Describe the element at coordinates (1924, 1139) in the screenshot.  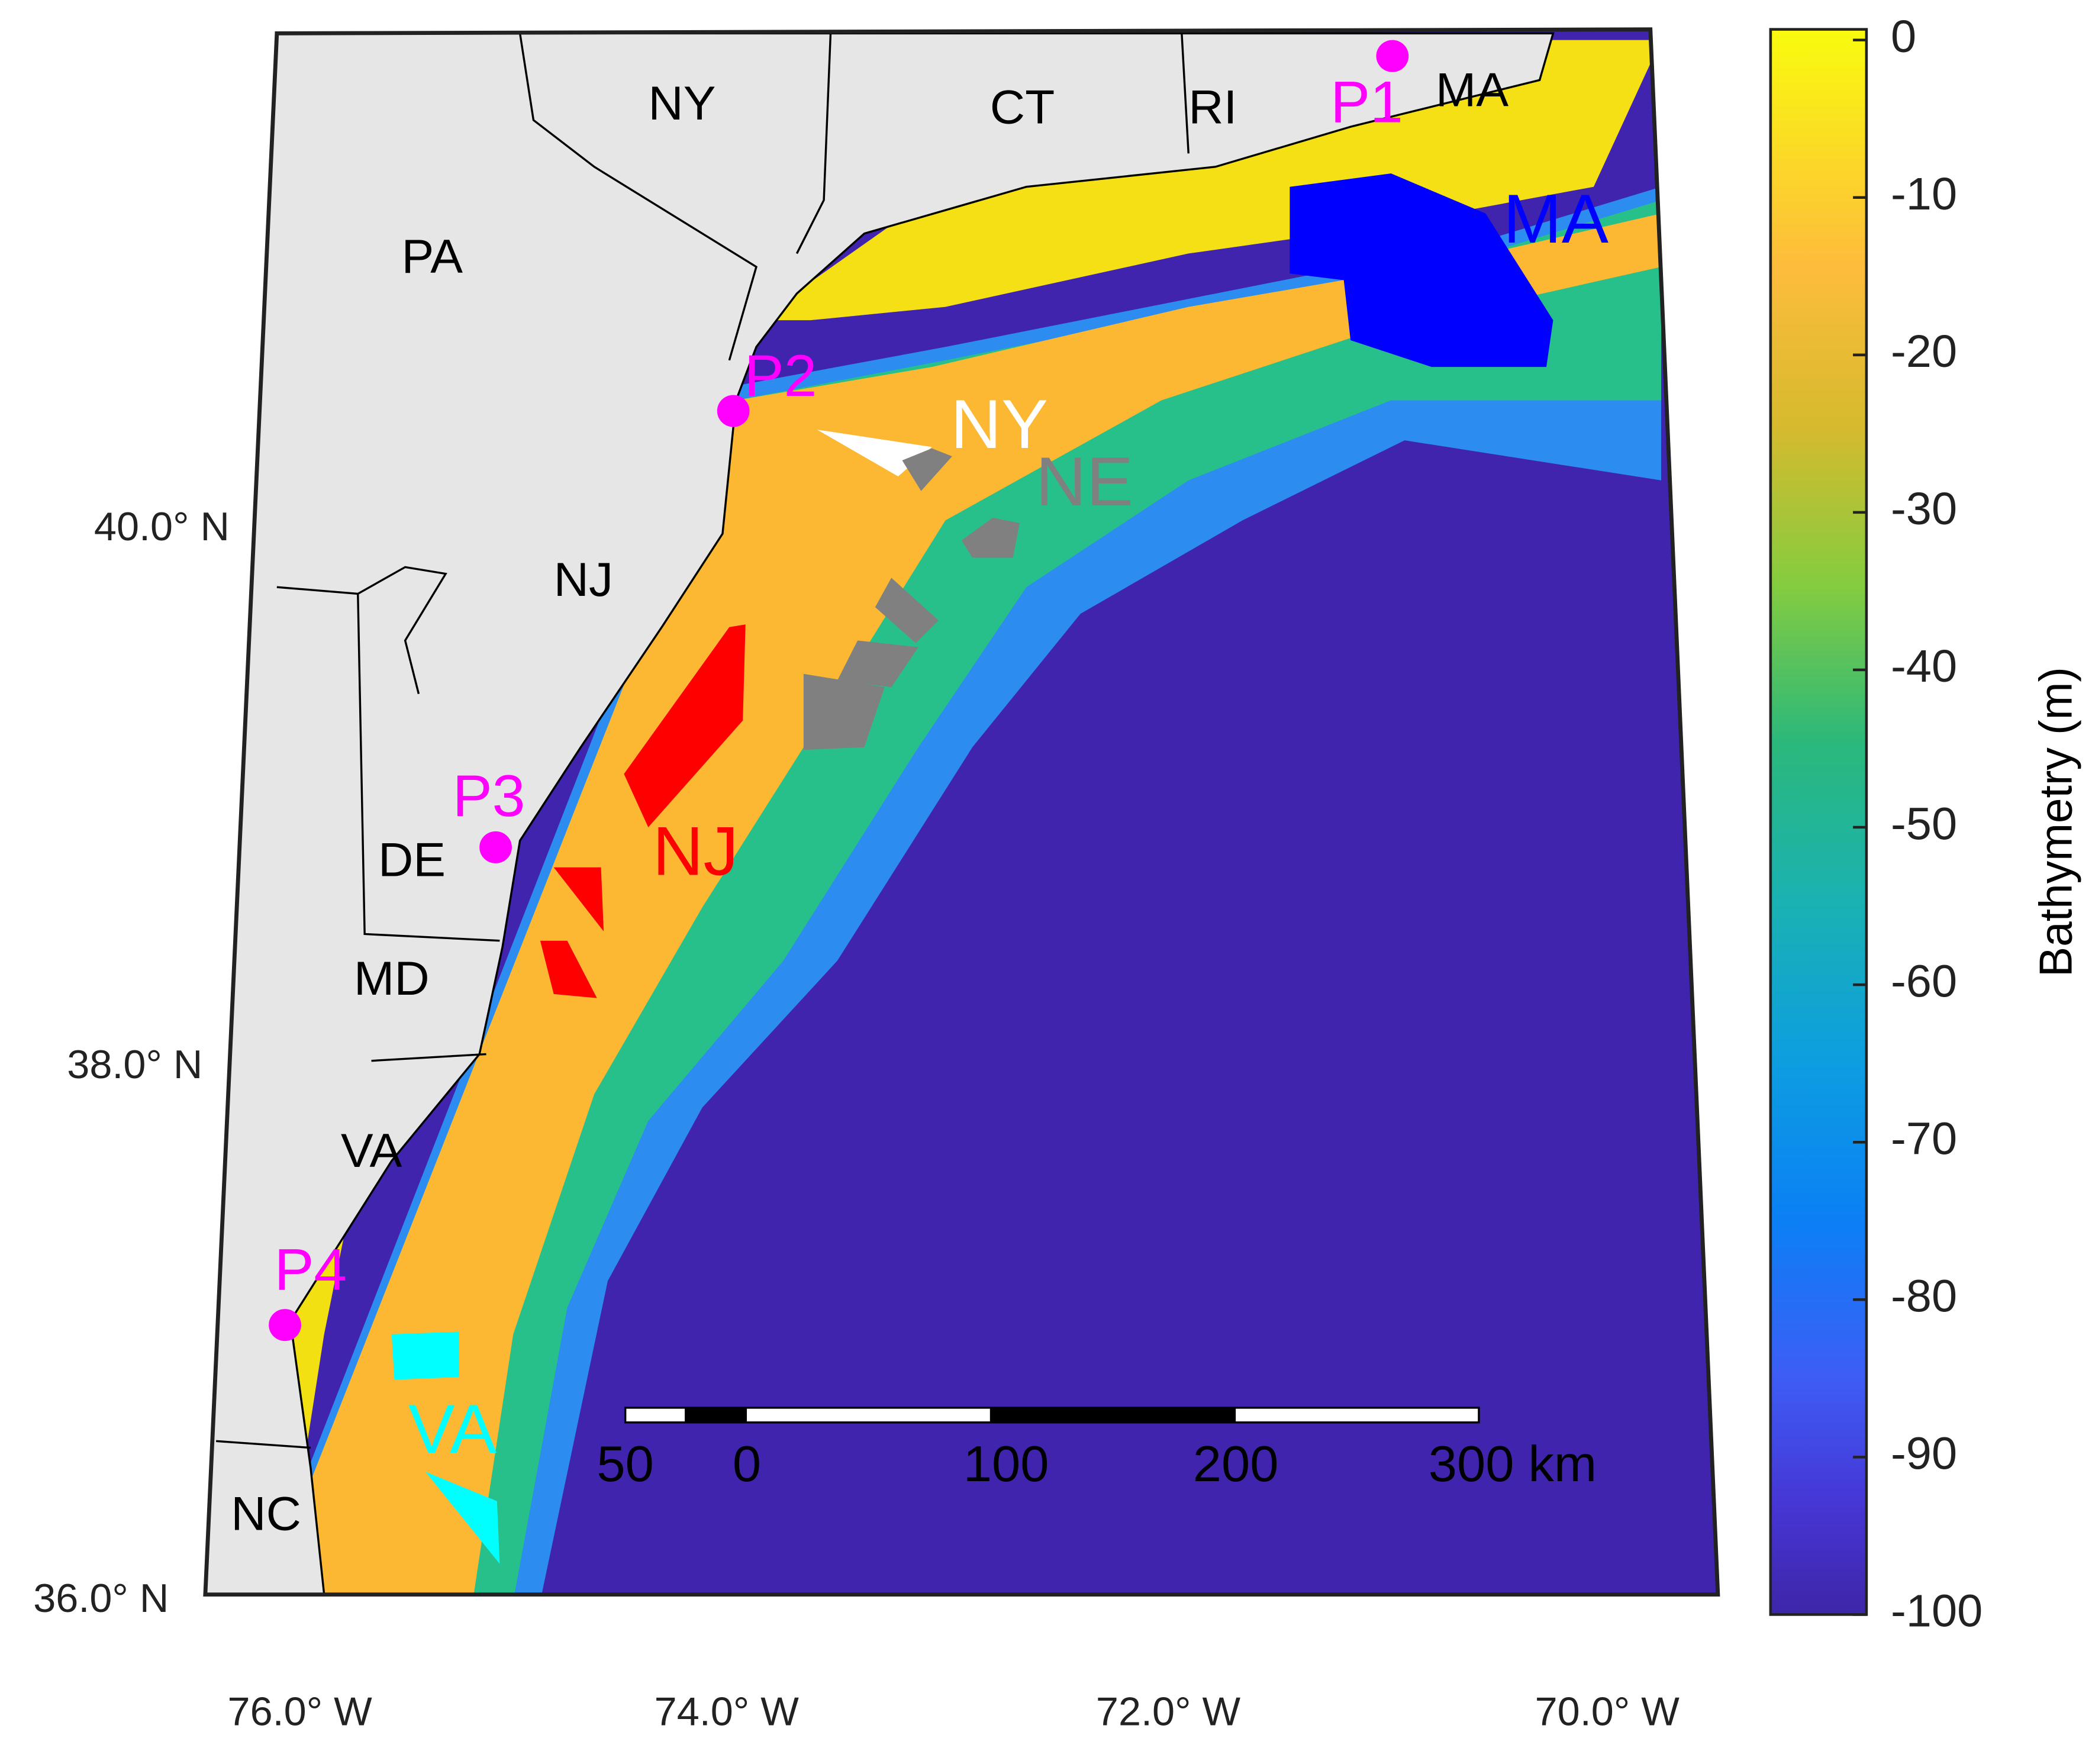
I see `colorbar-tick-label: -70` at that location.